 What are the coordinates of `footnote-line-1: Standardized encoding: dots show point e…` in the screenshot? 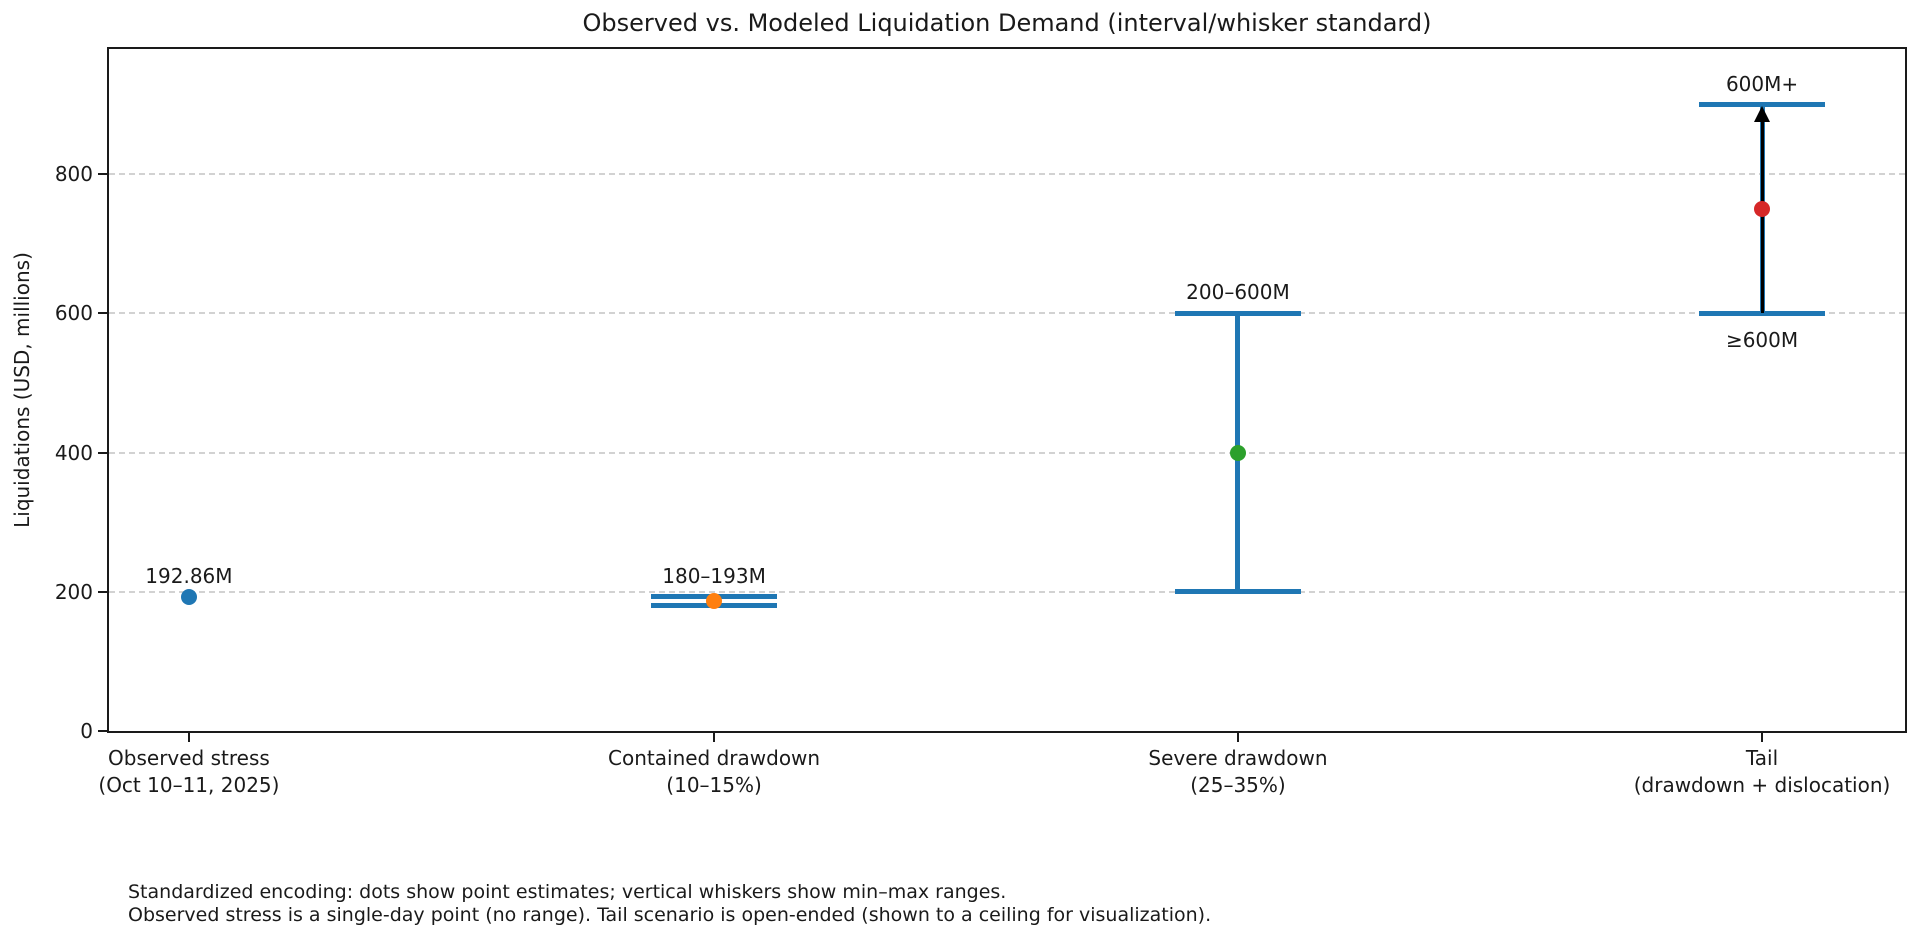 It's located at (567, 892).